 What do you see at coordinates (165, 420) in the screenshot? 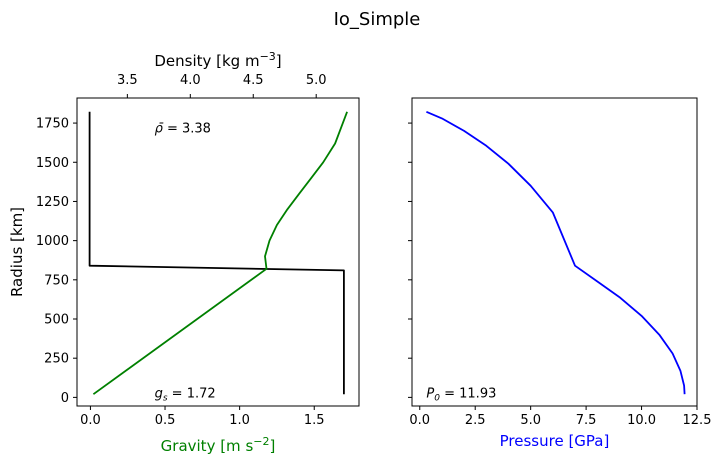
I see `x-tick-label: 0.5` at bounding box center [165, 420].